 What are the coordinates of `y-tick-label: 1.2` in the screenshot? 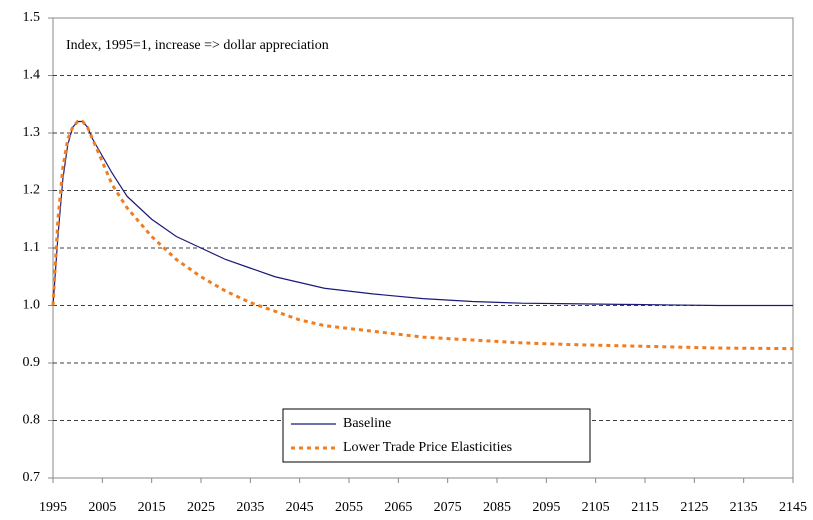 It's located at (32, 190).